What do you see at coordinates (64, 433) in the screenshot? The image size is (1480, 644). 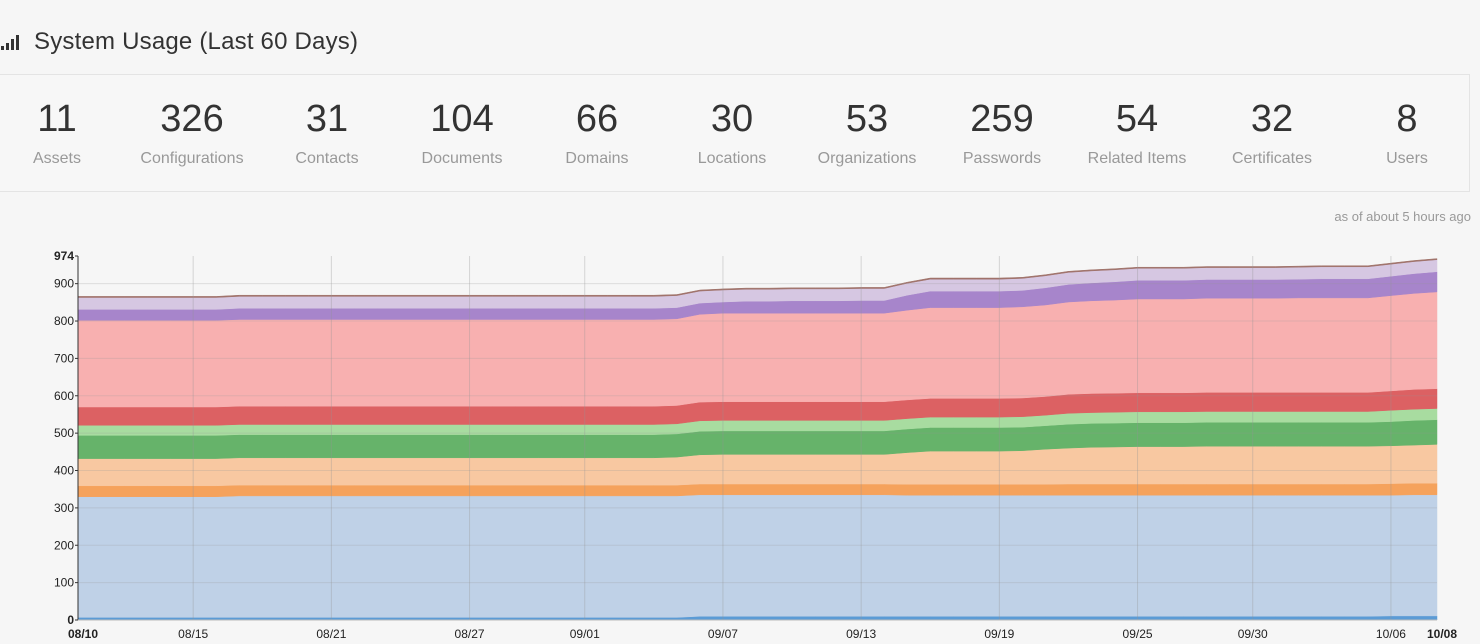 I see `y-tick-label: 500` at bounding box center [64, 433].